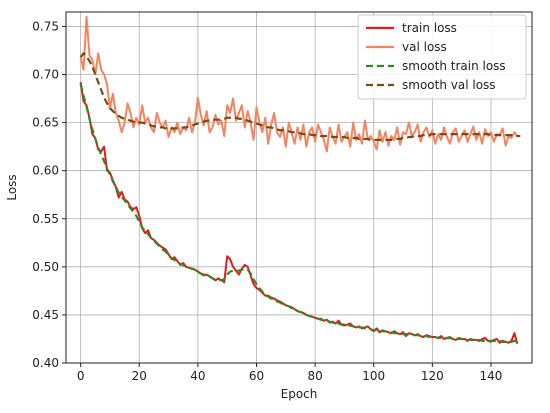 The image size is (550, 413). I want to click on y-tick-label: 0.40, so click(45, 363).